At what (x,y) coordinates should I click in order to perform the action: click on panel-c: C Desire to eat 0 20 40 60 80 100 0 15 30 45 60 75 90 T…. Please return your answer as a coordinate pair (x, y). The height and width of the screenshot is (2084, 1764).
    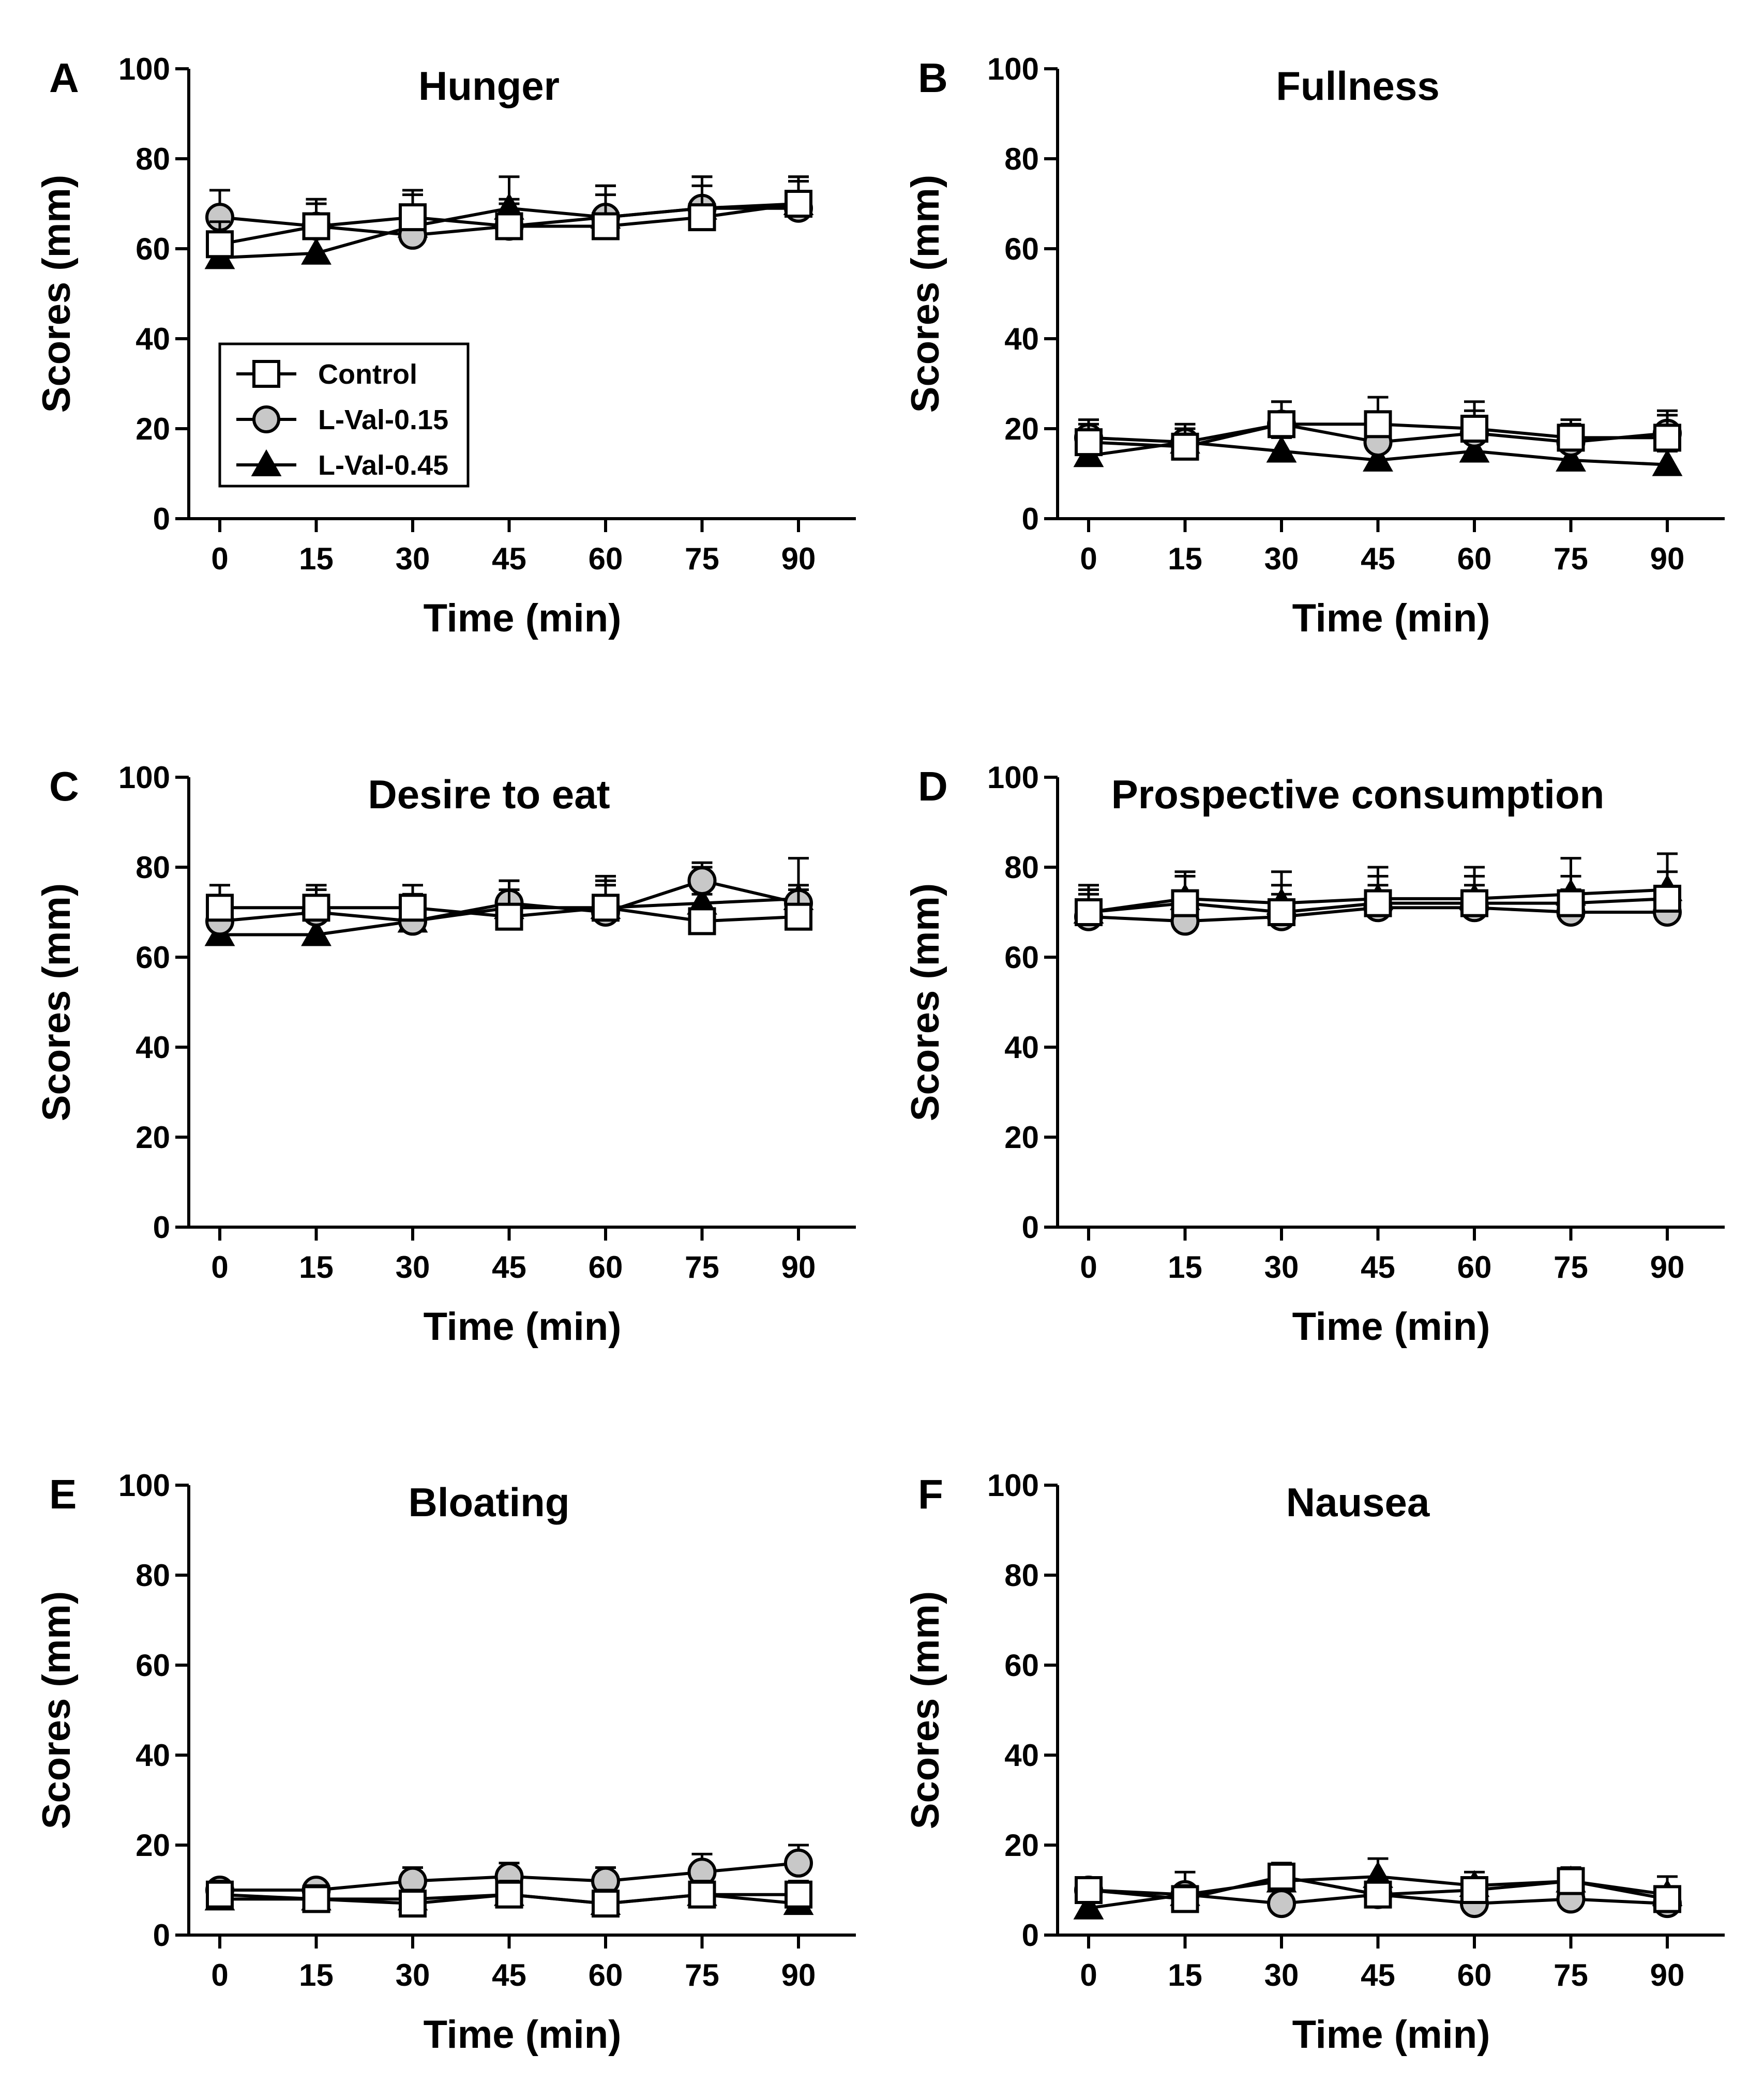
    Looking at the image, I should click on (445, 1055).